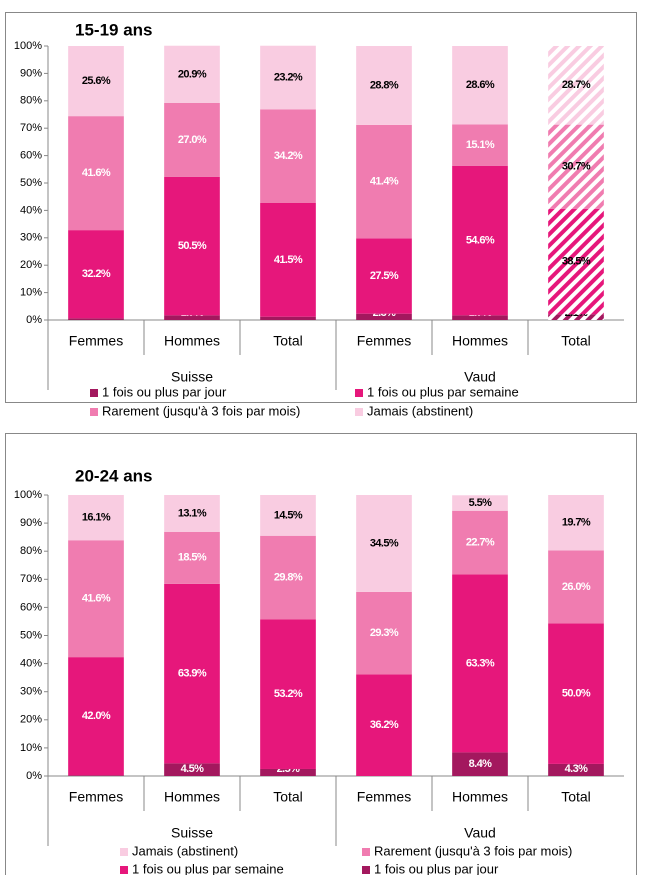 Image resolution: width=647 pixels, height=875 pixels. Describe the element at coordinates (480, 85) in the screenshot. I see `data-label: 28.6%` at that location.